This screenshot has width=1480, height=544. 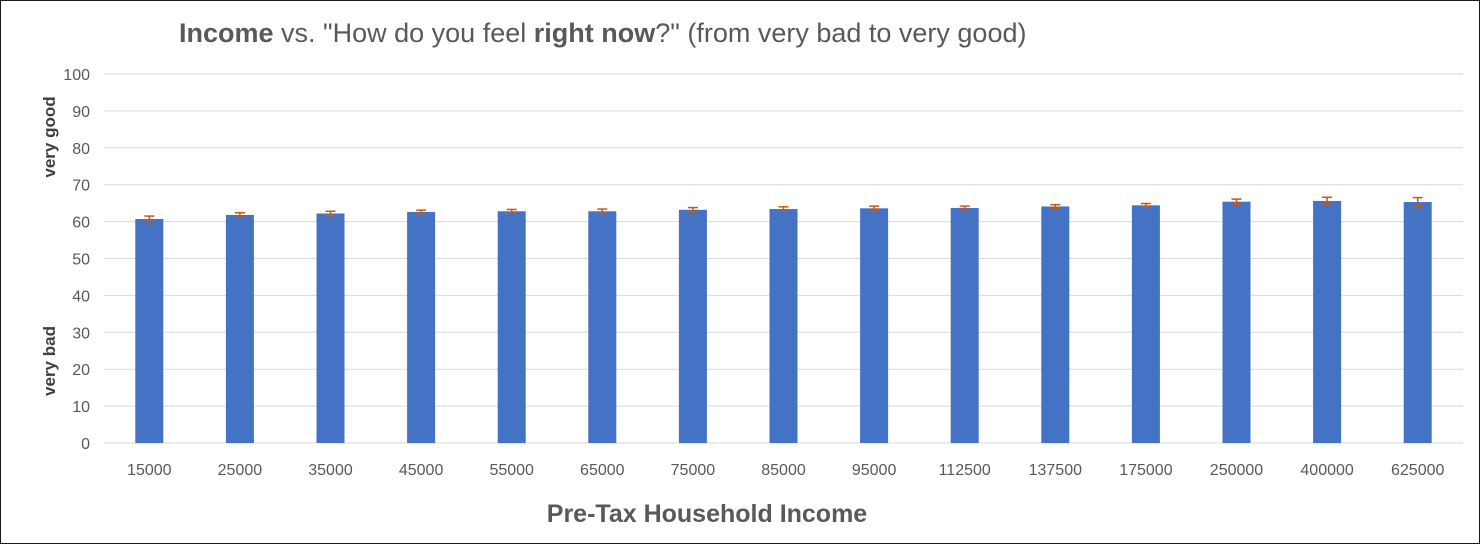 I want to click on y-tick-label: 30, so click(x=81, y=333).